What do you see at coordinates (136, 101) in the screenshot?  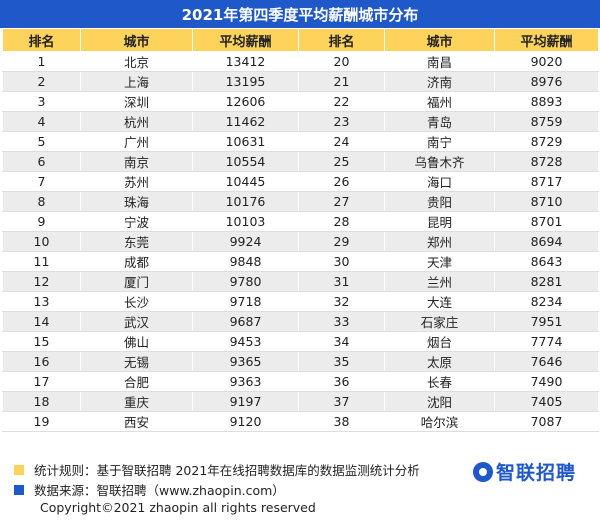 I see `cell-city: 深圳` at bounding box center [136, 101].